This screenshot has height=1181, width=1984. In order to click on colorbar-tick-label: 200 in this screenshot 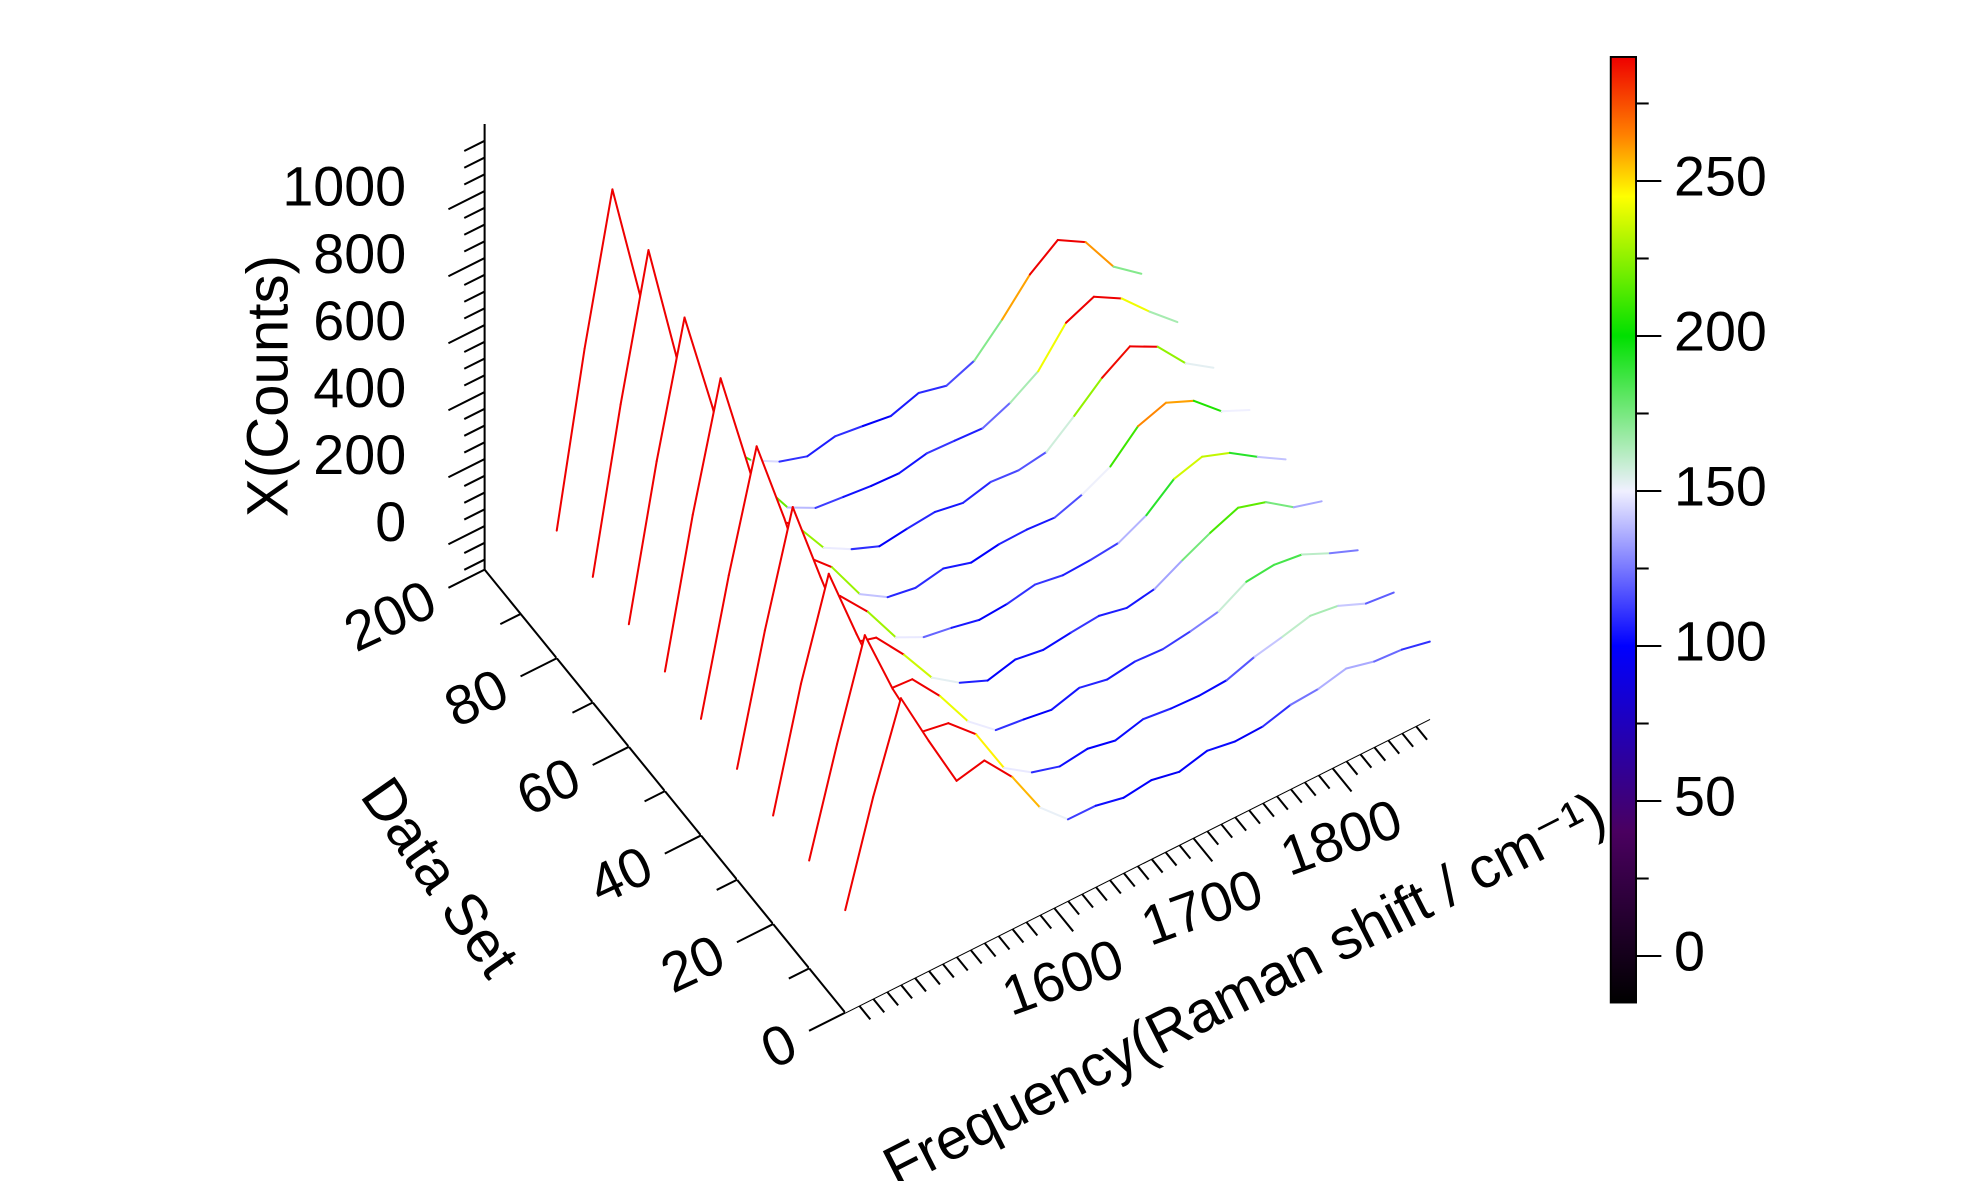, I will do `click(1720, 332)`.